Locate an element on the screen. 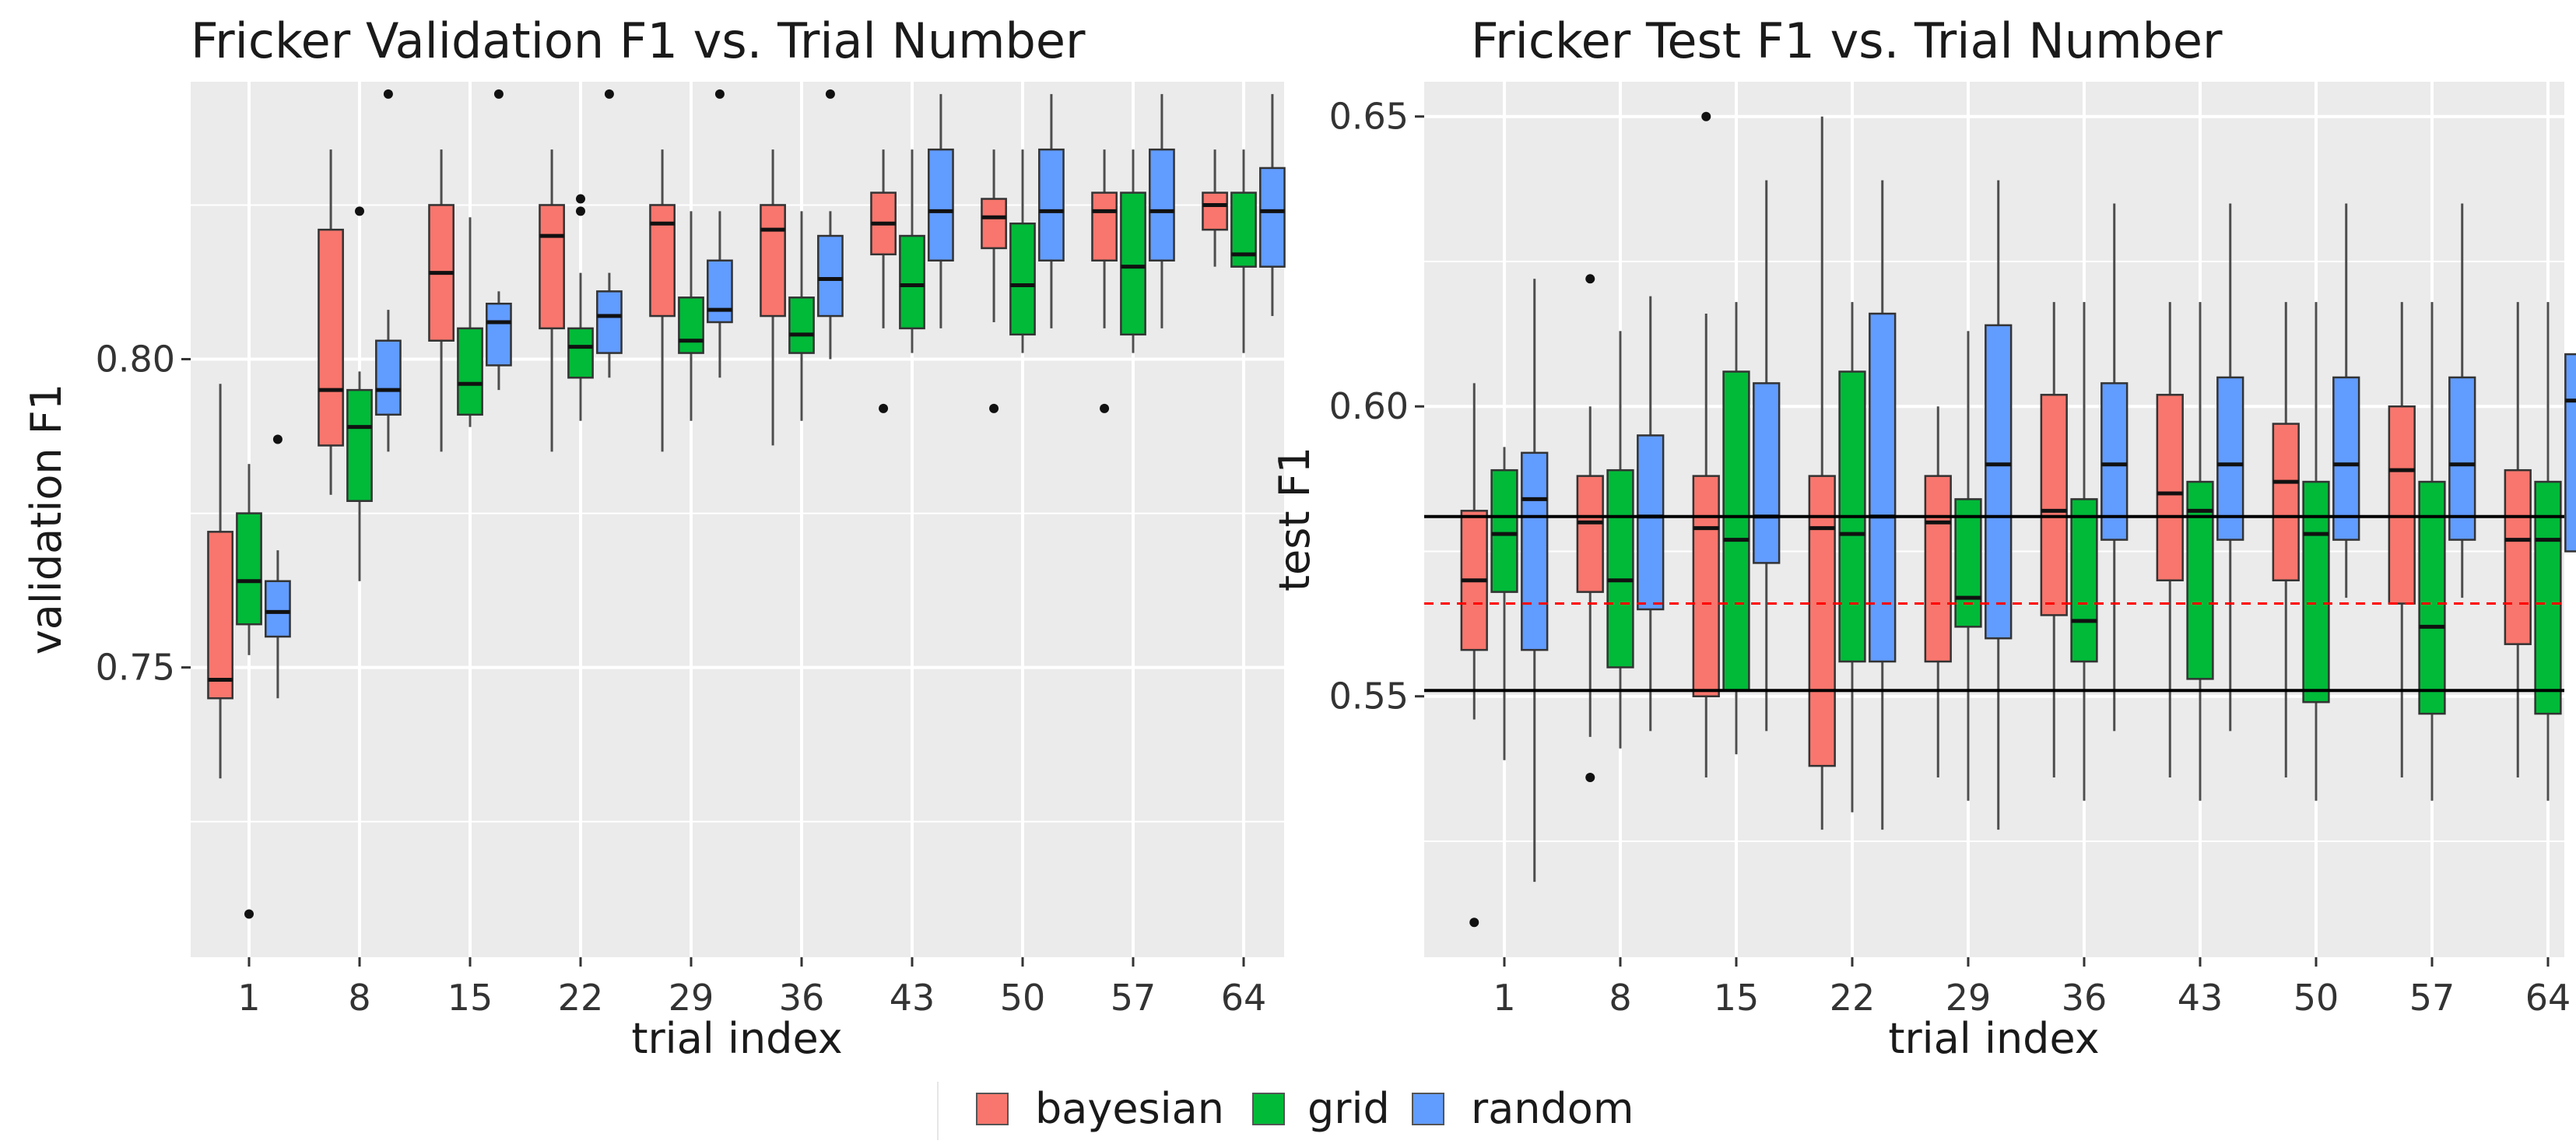 The image size is (2576, 1144). legend-swatch-grid is located at coordinates (1269, 1109).